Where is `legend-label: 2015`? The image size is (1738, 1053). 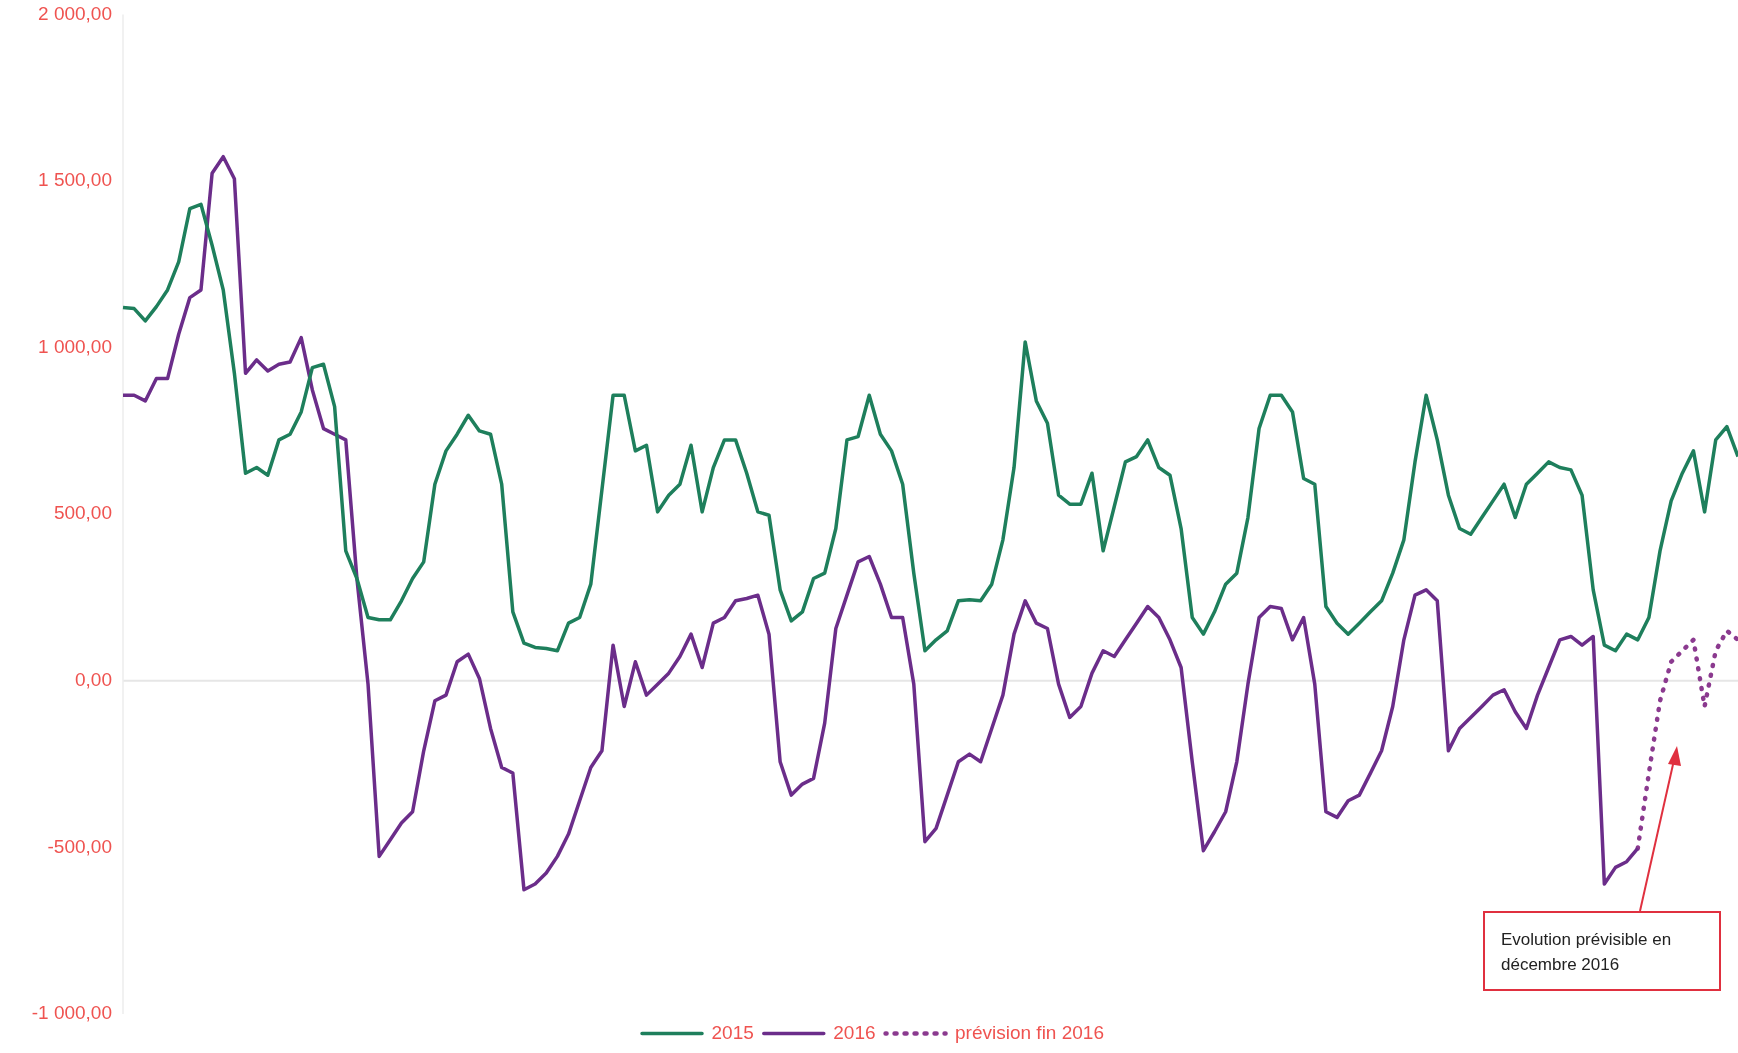
legend-label: 2015 is located at coordinates (732, 1032).